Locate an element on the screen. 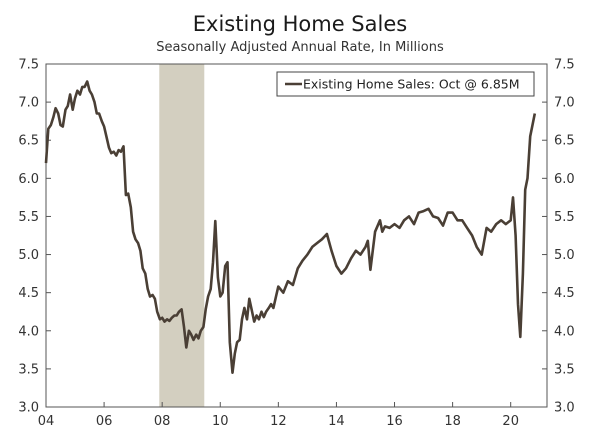  legend-label: Existing Home Sales: Oct @ 6.85M is located at coordinates (411, 84).